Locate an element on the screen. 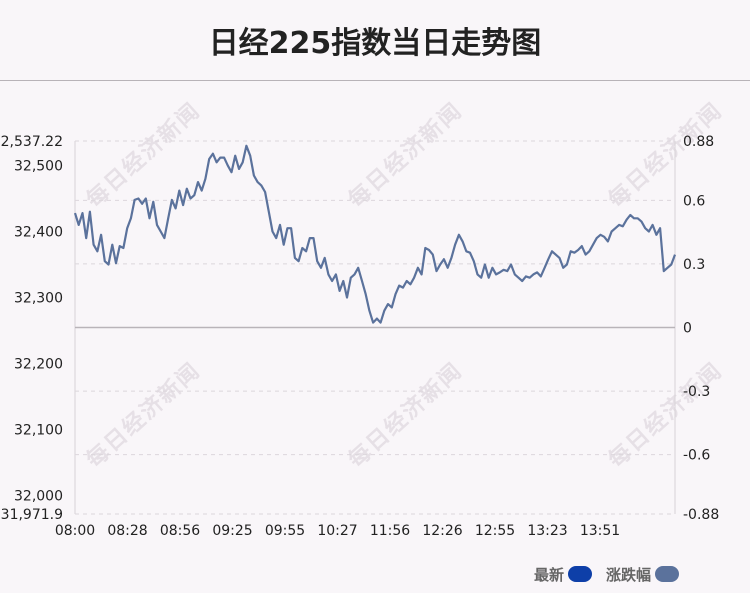 Image resolution: width=750 pixels, height=593 pixels. y-right-tick-label: -0.88 is located at coordinates (701, 515).